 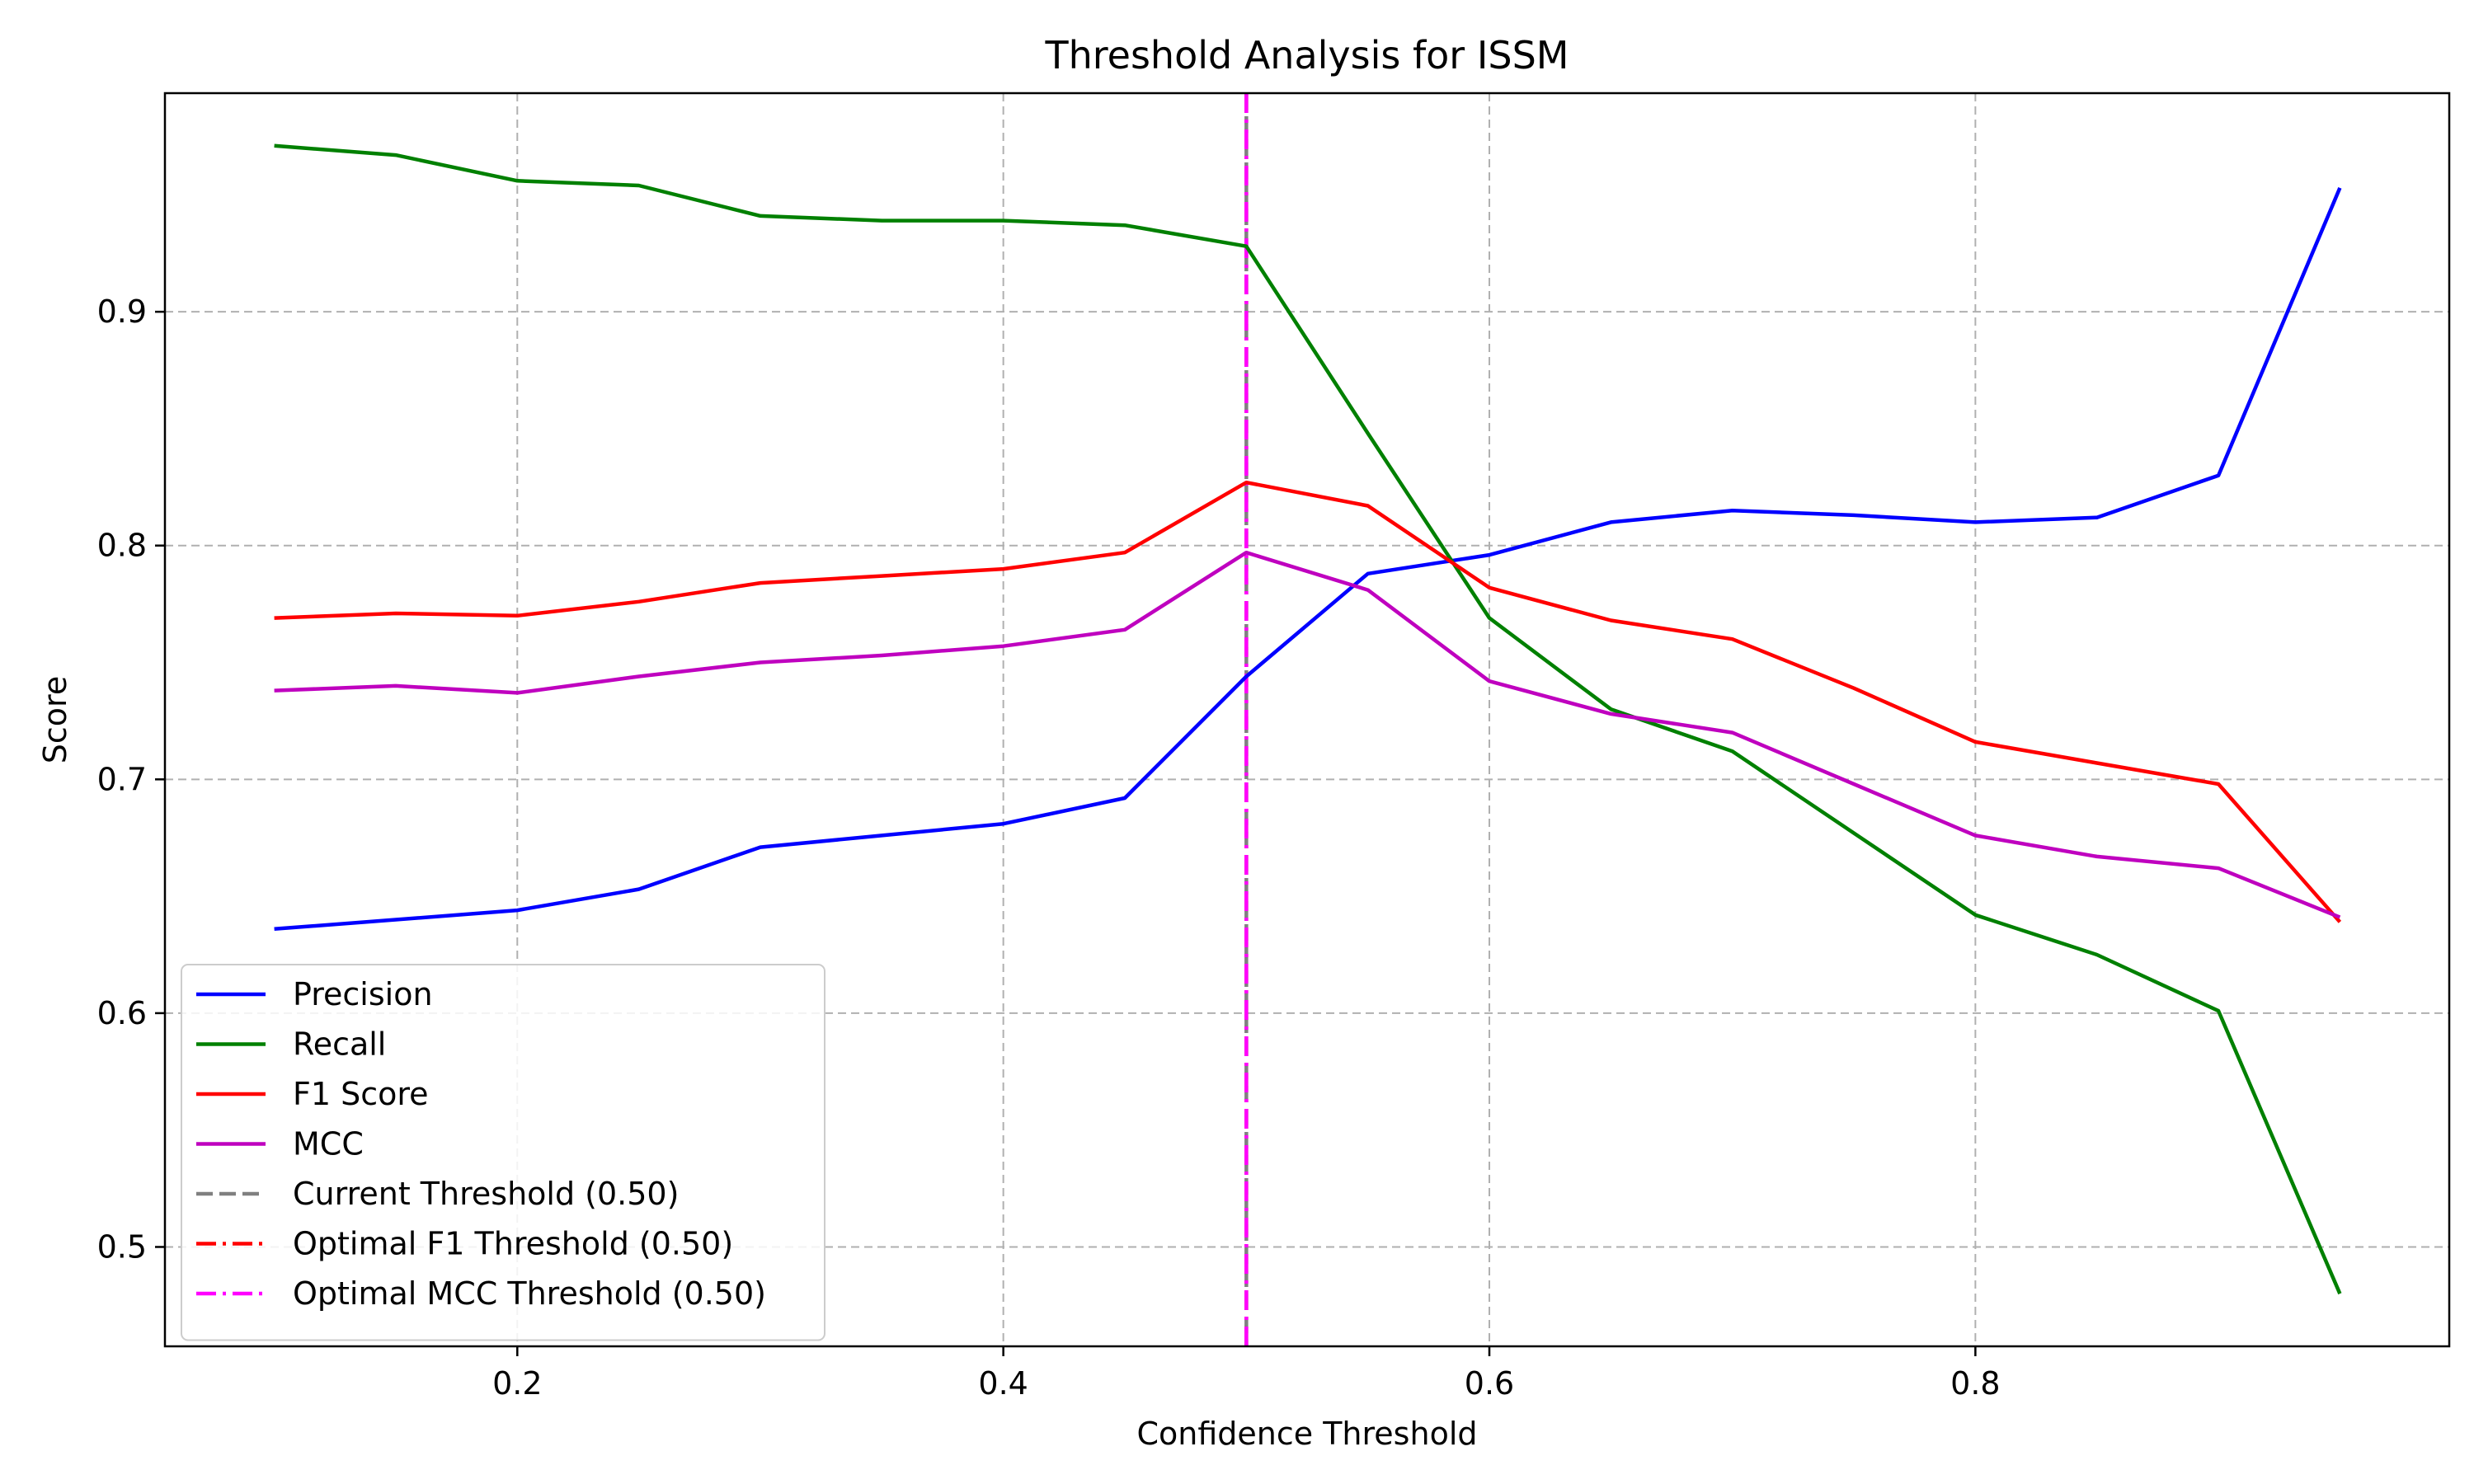 What do you see at coordinates (122, 1246) in the screenshot?
I see `y-tick-label: 0.5` at bounding box center [122, 1246].